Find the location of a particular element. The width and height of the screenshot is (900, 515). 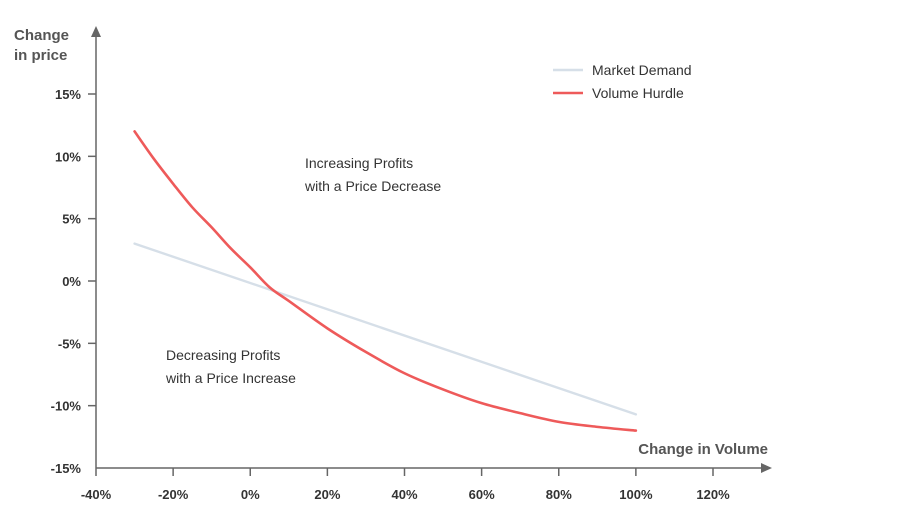

x-tick-label: 60% is located at coordinates (482, 494).